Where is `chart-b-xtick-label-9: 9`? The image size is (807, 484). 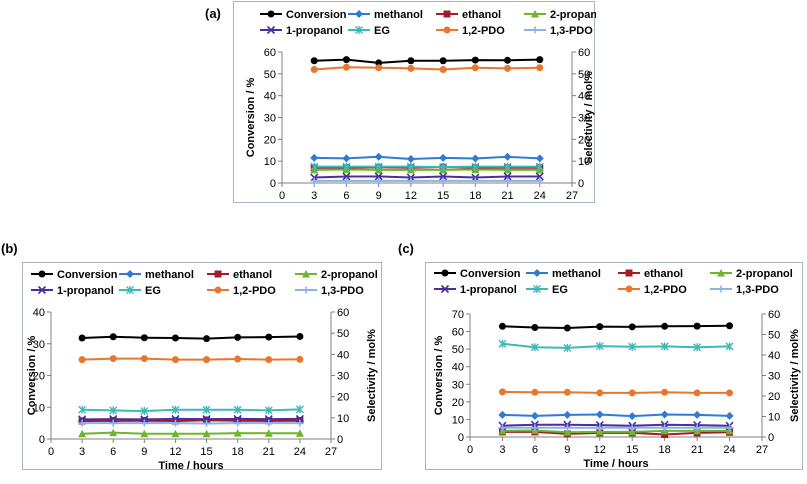 chart-b-xtick-label-9: 9 is located at coordinates (144, 452).